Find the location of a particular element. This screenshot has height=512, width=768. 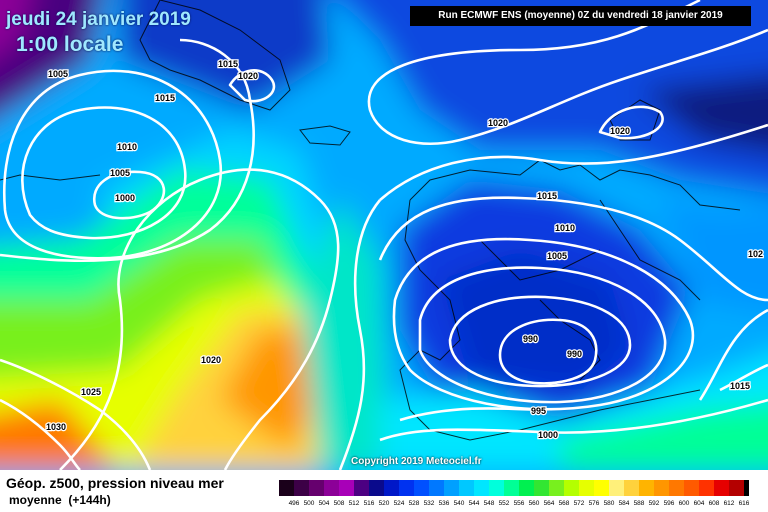

legend-tick-label: 528 is located at coordinates (414, 503).